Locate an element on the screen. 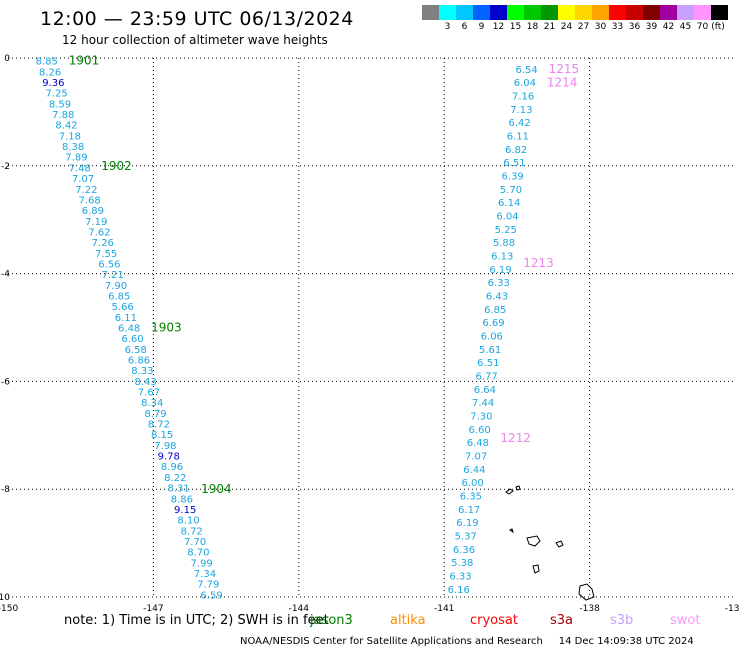 The image size is (740, 650). wave-height-value: 7.90 is located at coordinates (116, 286).